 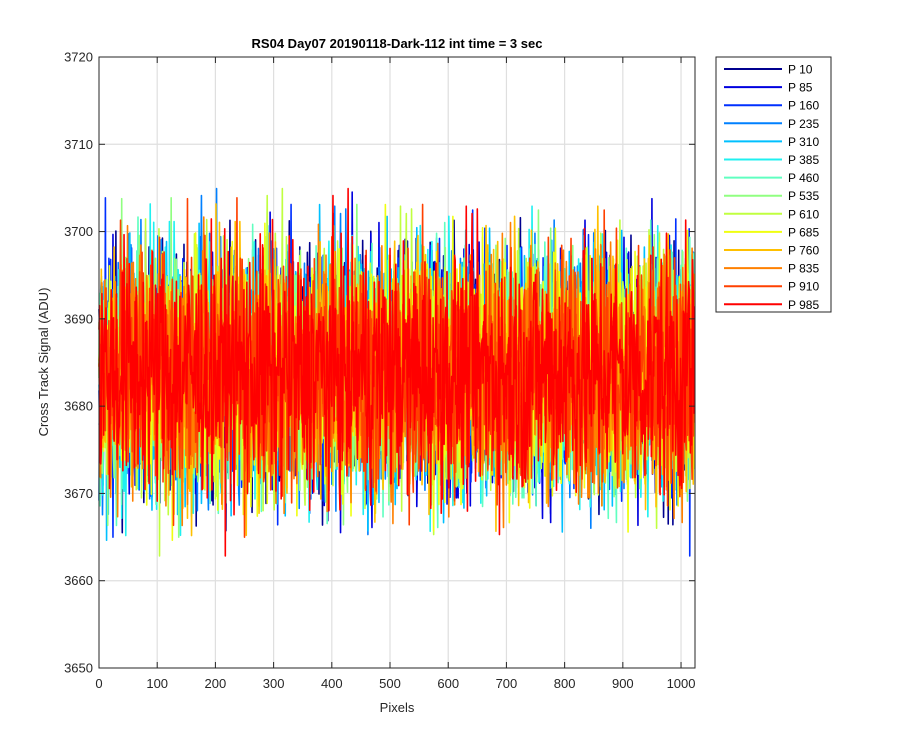 What do you see at coordinates (803, 178) in the screenshot?
I see `legend-entry: P 460` at bounding box center [803, 178].